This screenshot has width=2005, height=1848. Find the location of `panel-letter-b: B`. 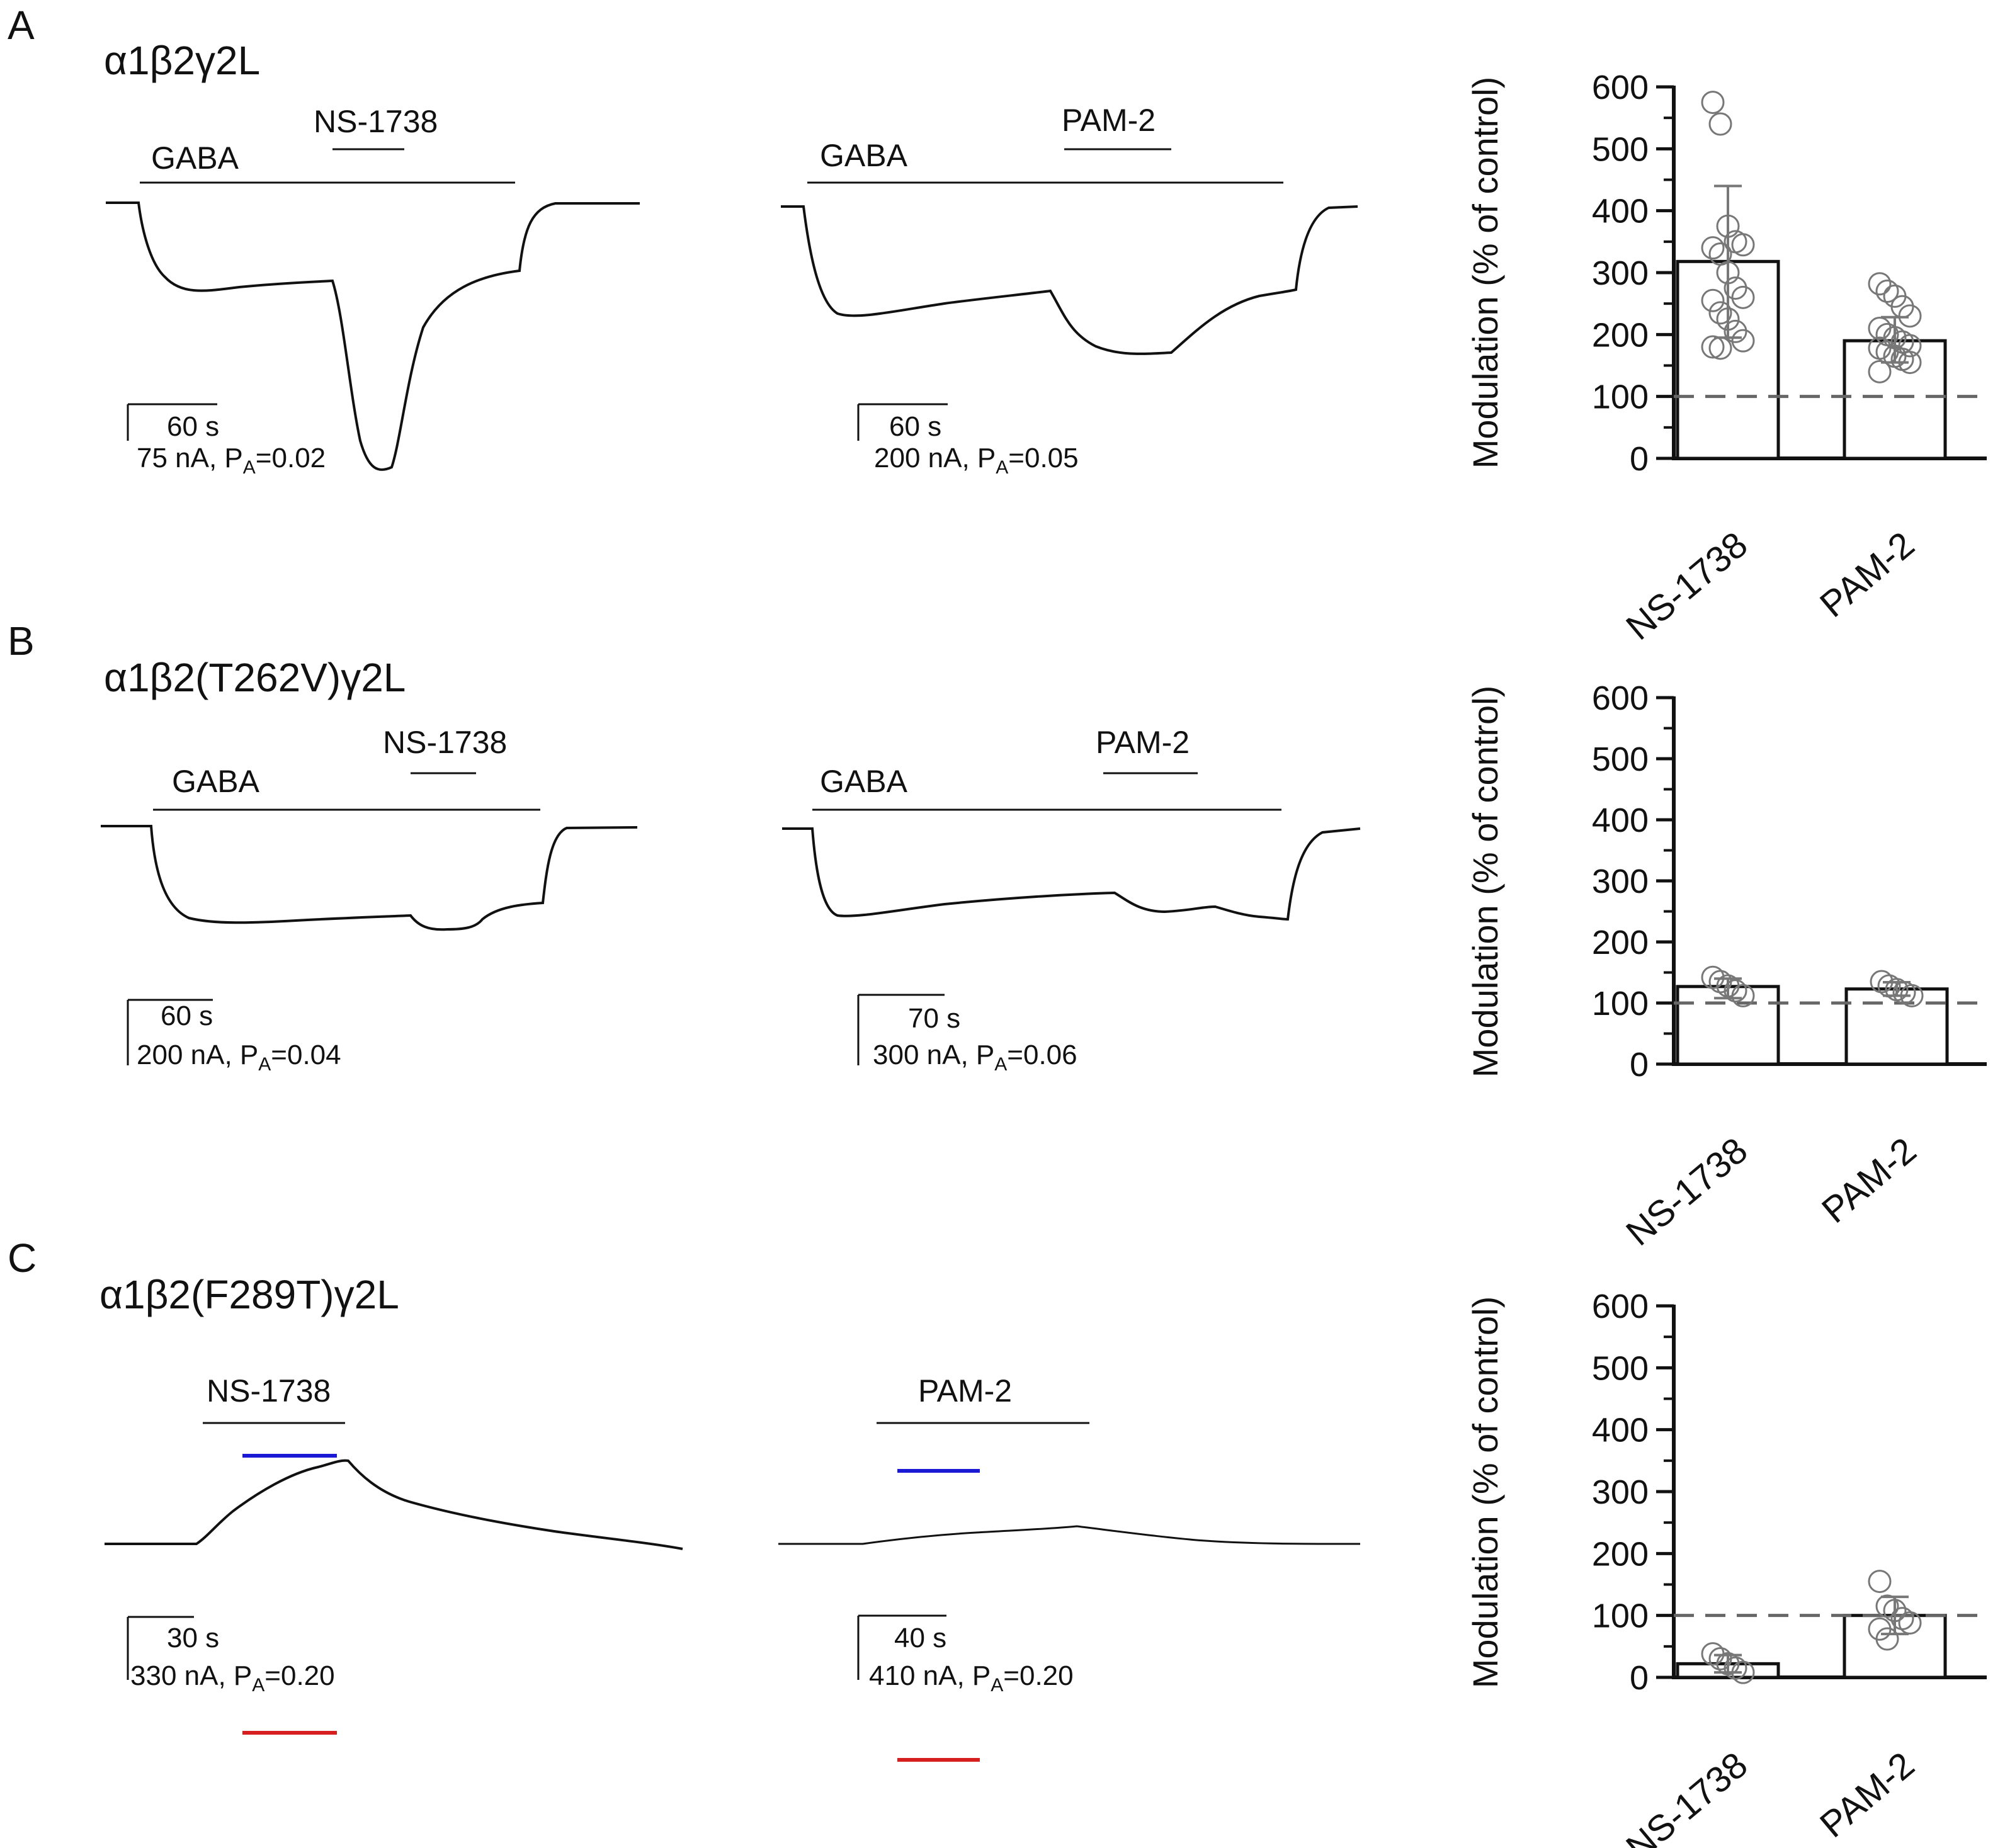

panel-letter-b: B is located at coordinates (21, 641).